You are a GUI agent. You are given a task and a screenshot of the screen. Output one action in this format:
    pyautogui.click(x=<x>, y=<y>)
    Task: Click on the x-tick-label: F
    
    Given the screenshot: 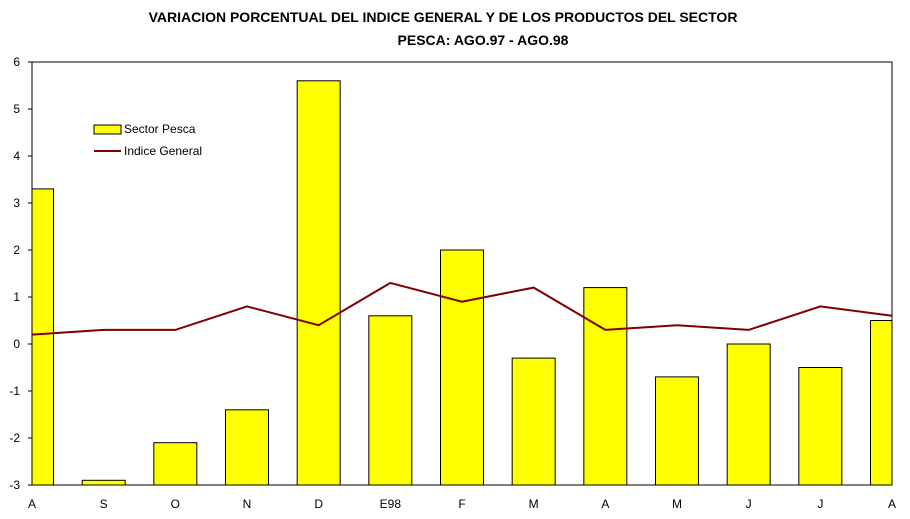 What is the action you would take?
    pyautogui.click(x=461, y=504)
    